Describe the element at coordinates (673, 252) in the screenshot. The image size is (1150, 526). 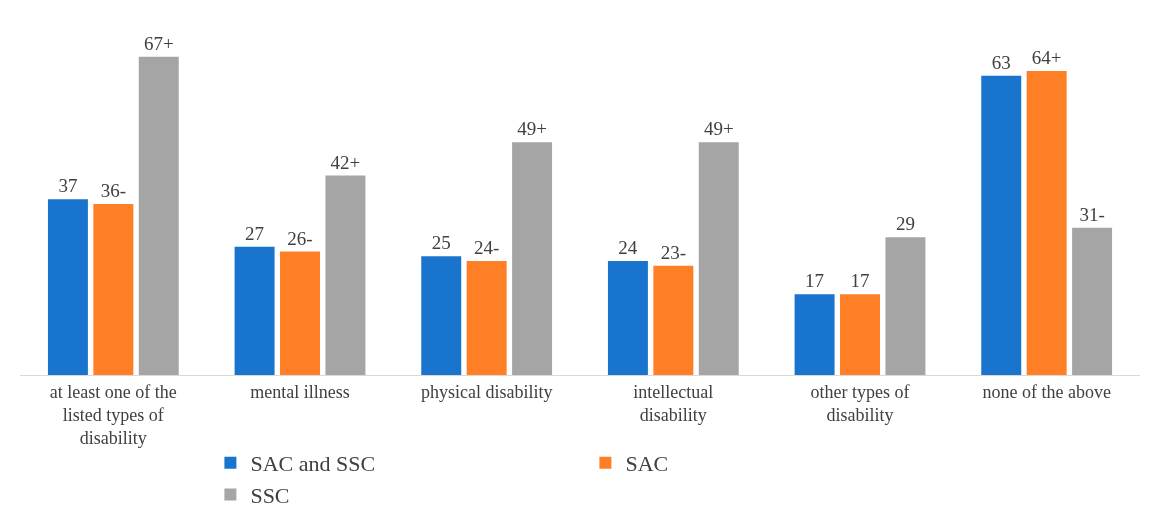
I see `data-label: 23-` at that location.